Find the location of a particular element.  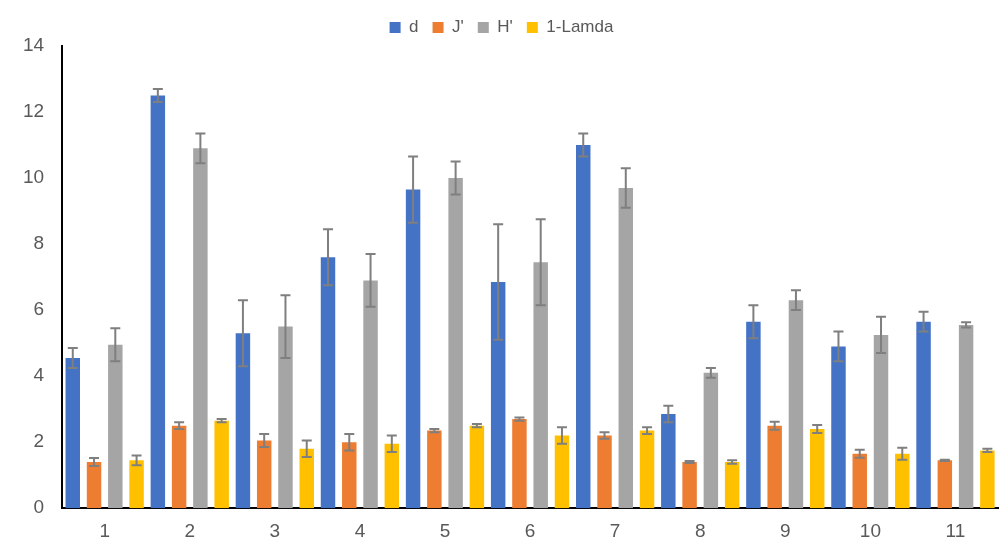

y-tick-label: 4 is located at coordinates (39, 375).